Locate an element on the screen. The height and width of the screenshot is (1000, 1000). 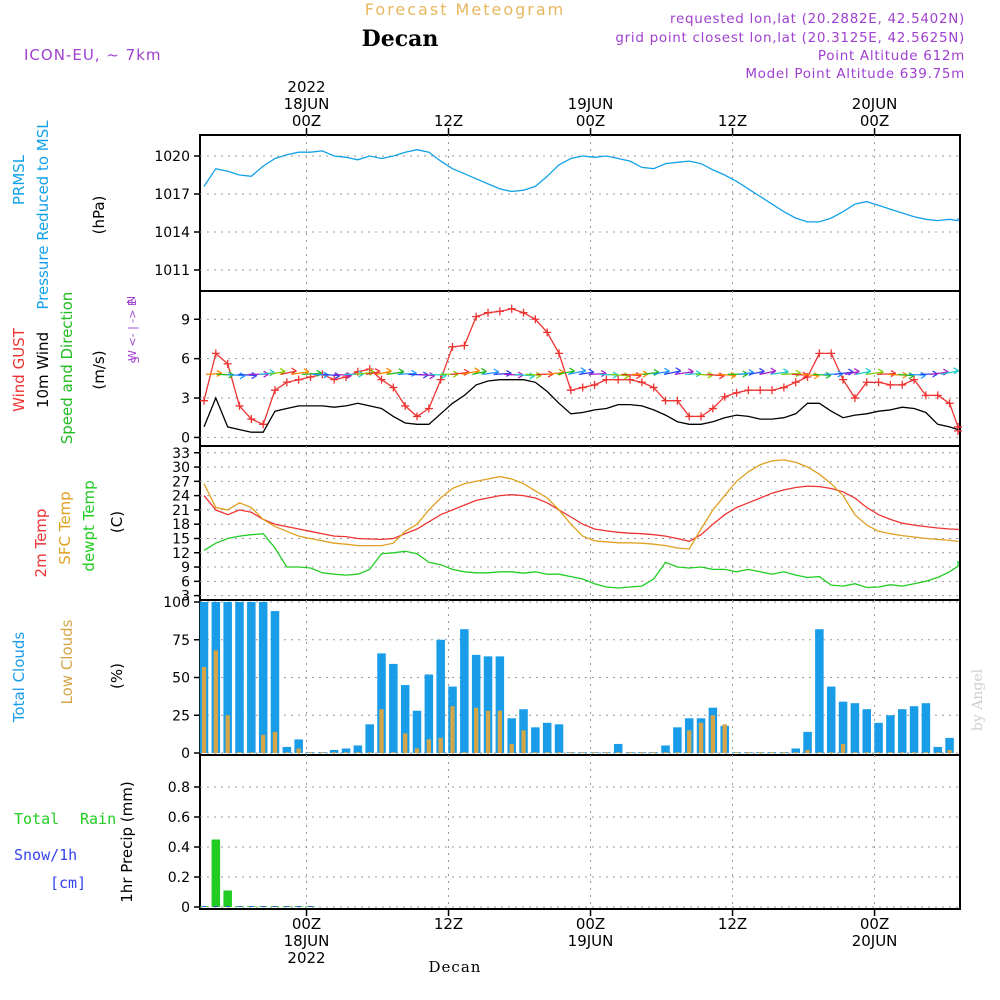
y-tick-label: 100 is located at coordinates (176, 603).